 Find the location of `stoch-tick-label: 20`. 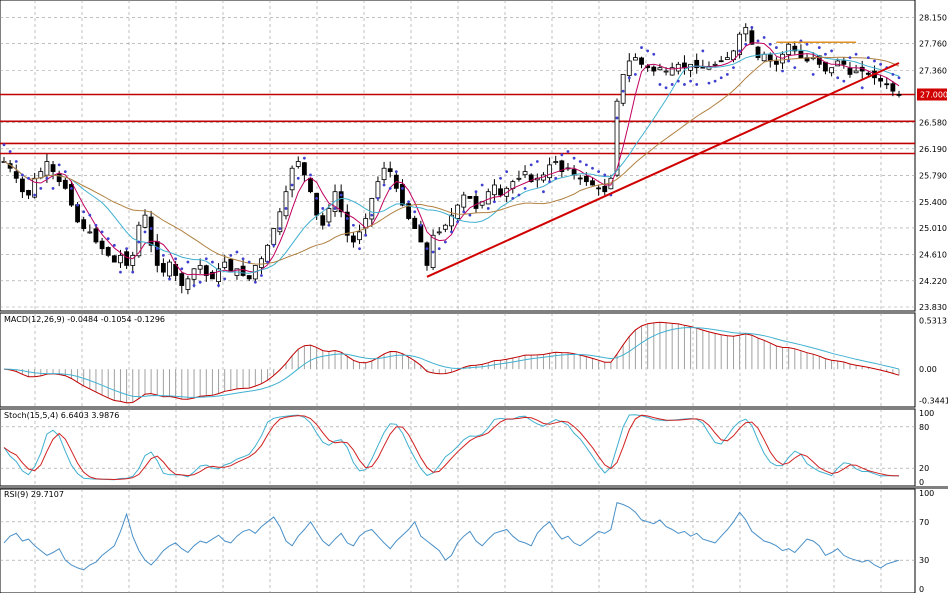

stoch-tick-label: 20 is located at coordinates (924, 468).